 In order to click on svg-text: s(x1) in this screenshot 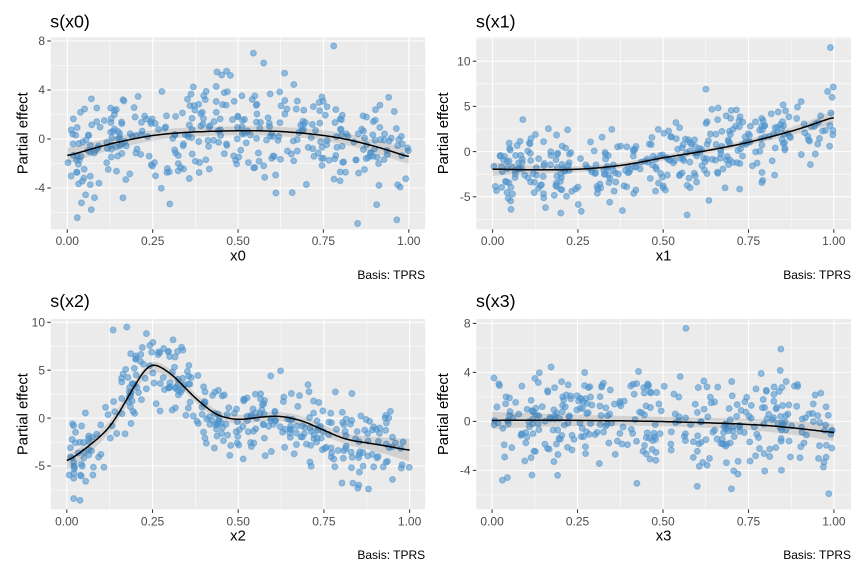, I will do `click(496, 21)`.